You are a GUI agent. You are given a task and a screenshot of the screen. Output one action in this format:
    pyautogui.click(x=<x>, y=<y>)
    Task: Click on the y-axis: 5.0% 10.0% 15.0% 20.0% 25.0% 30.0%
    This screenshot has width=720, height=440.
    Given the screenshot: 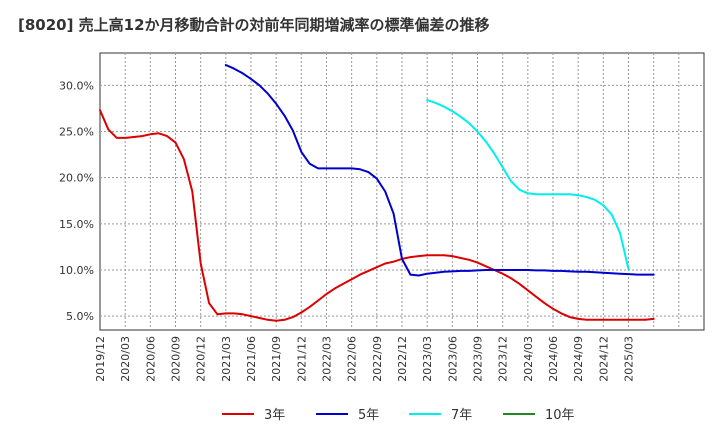 What is the action you would take?
    pyautogui.click(x=76, y=201)
    